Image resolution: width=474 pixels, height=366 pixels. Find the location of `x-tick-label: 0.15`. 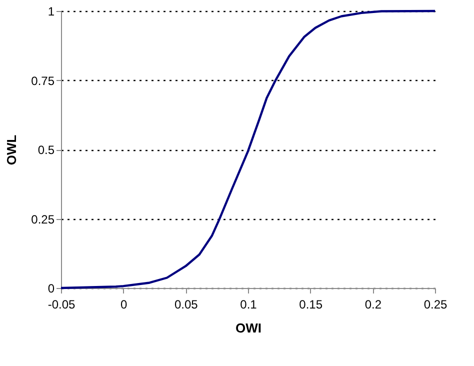

x-tick-label: 0.15 is located at coordinates (311, 305).